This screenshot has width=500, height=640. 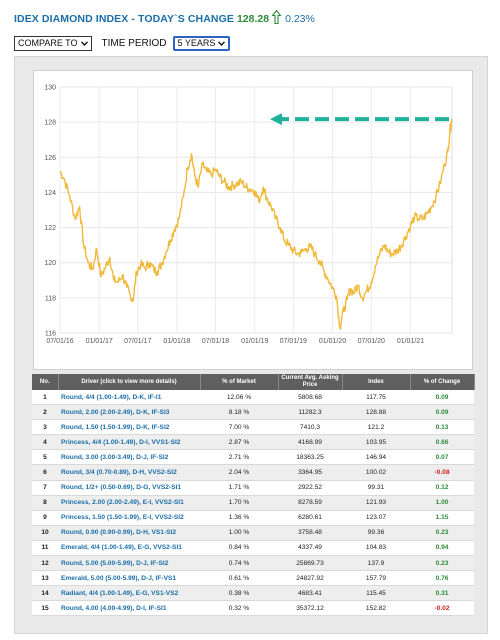 I want to click on market-share: 0.61 %, so click(x=239, y=578).